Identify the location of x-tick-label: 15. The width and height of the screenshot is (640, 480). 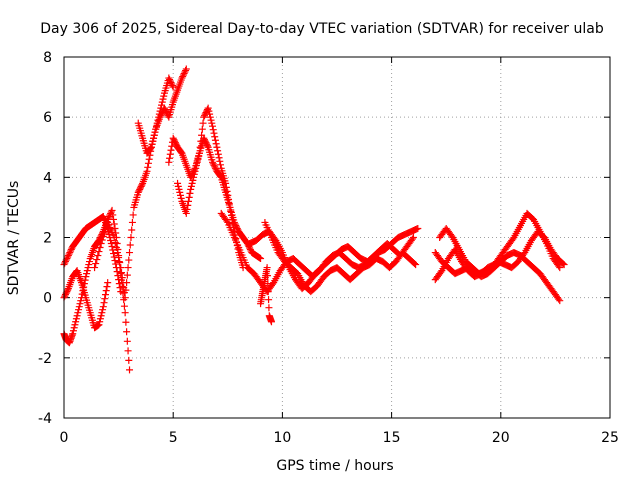
(392, 438).